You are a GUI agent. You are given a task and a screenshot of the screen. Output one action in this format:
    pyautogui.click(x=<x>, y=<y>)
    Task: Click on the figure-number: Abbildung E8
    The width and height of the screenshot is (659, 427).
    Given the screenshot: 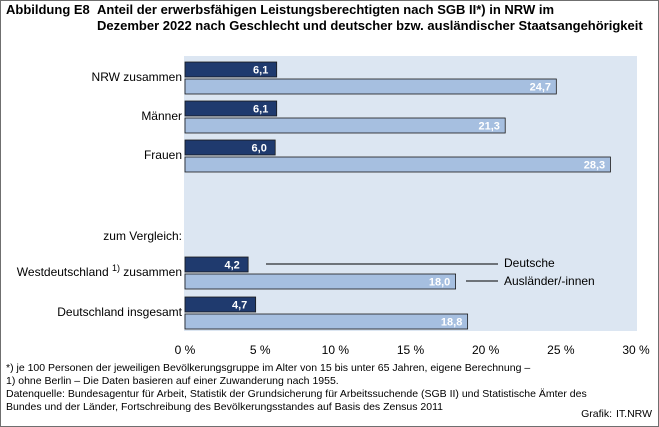 What is the action you would take?
    pyautogui.click(x=48, y=9)
    